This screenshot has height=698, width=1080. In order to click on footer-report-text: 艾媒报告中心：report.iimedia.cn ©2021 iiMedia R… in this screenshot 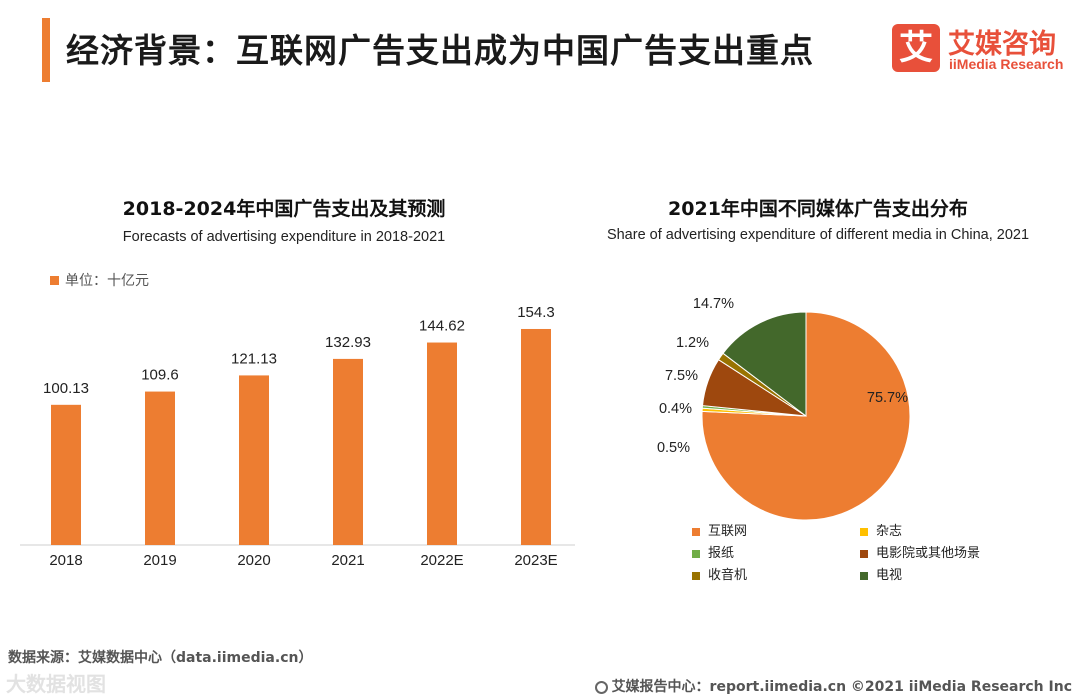, I will do `click(841, 687)`.